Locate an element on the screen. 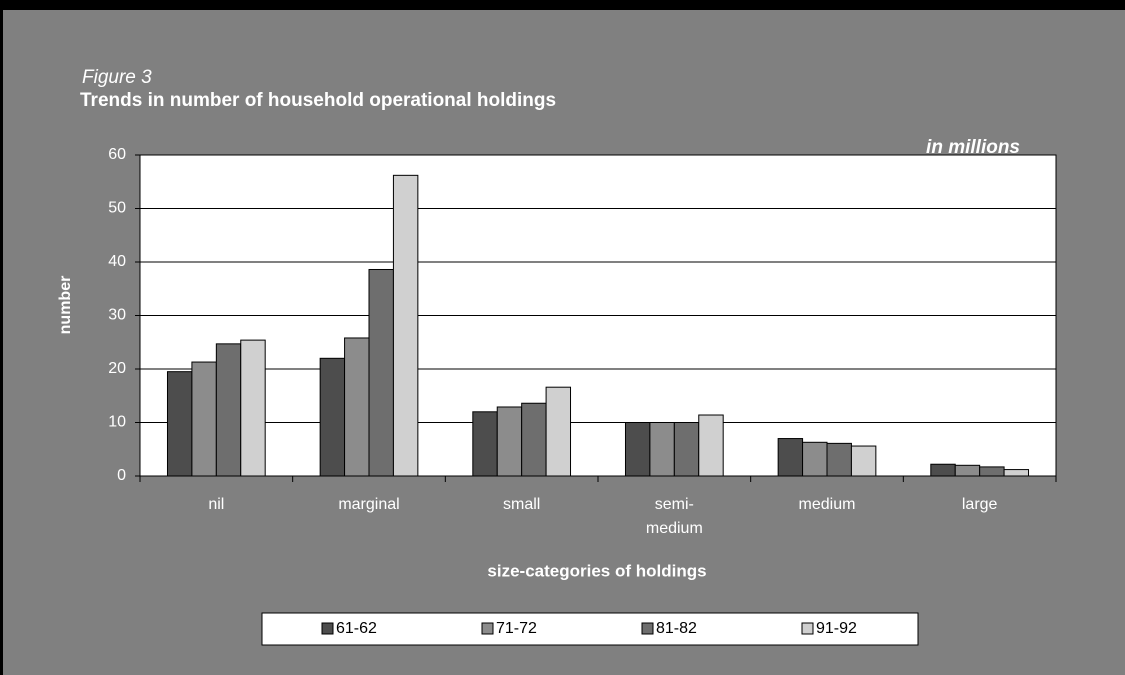  y-tick-label: 40 is located at coordinates (117, 261).